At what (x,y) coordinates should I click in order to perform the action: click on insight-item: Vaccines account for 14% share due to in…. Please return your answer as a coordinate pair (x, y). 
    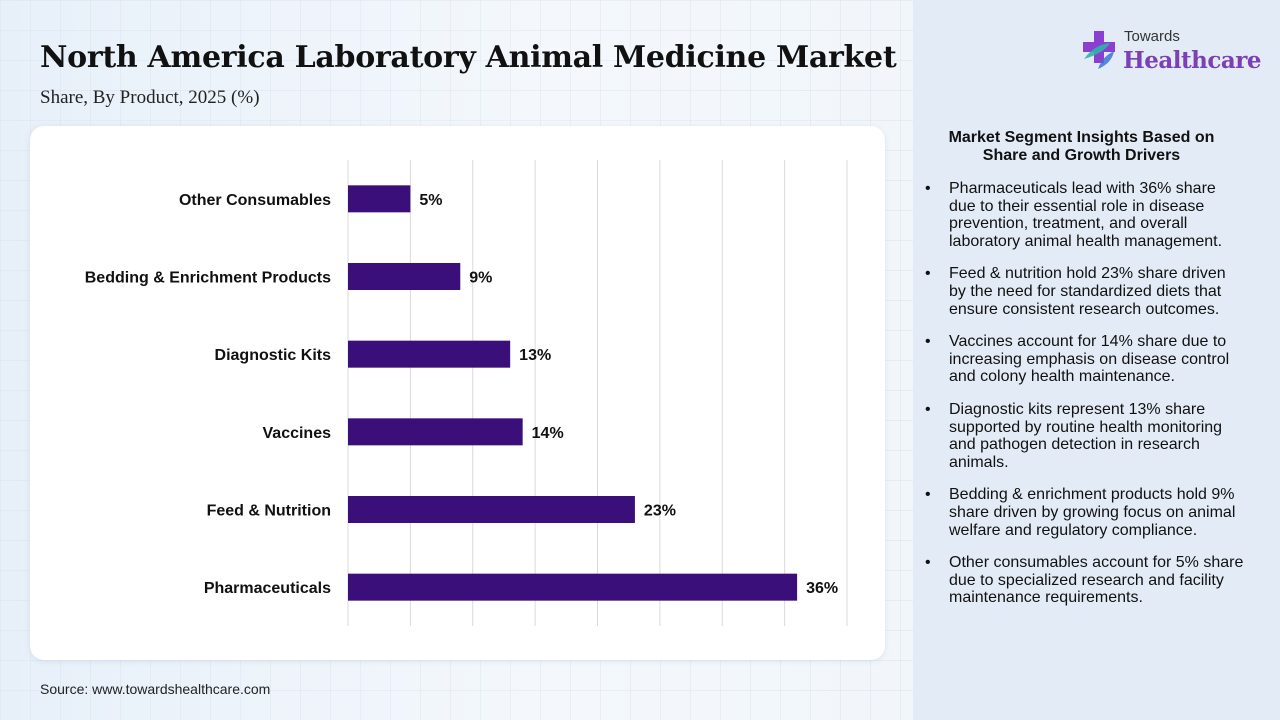
    Looking at the image, I should click on (1085, 359).